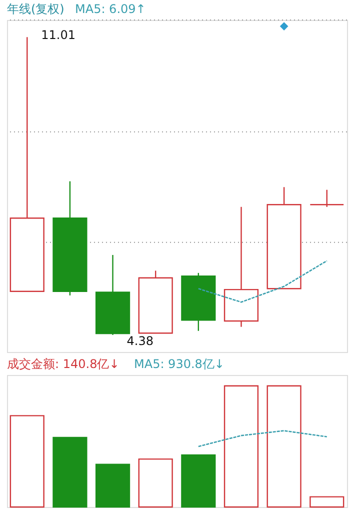 This screenshot has height=517, width=354. What do you see at coordinates (140, 341) in the screenshot?
I see `annotation: 4.38` at bounding box center [140, 341].